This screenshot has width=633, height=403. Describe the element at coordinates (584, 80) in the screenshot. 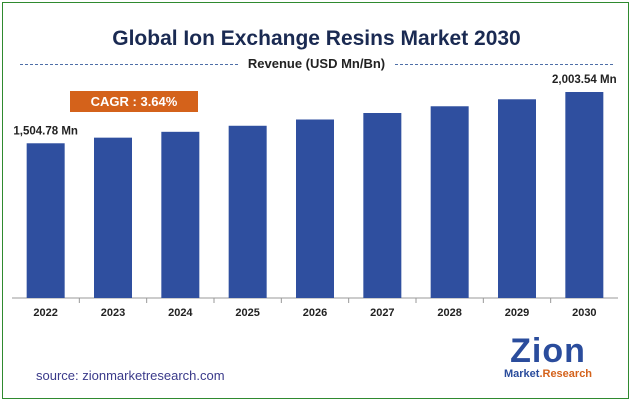

I see `data-label-2030: 2,003.54 Mn` at that location.